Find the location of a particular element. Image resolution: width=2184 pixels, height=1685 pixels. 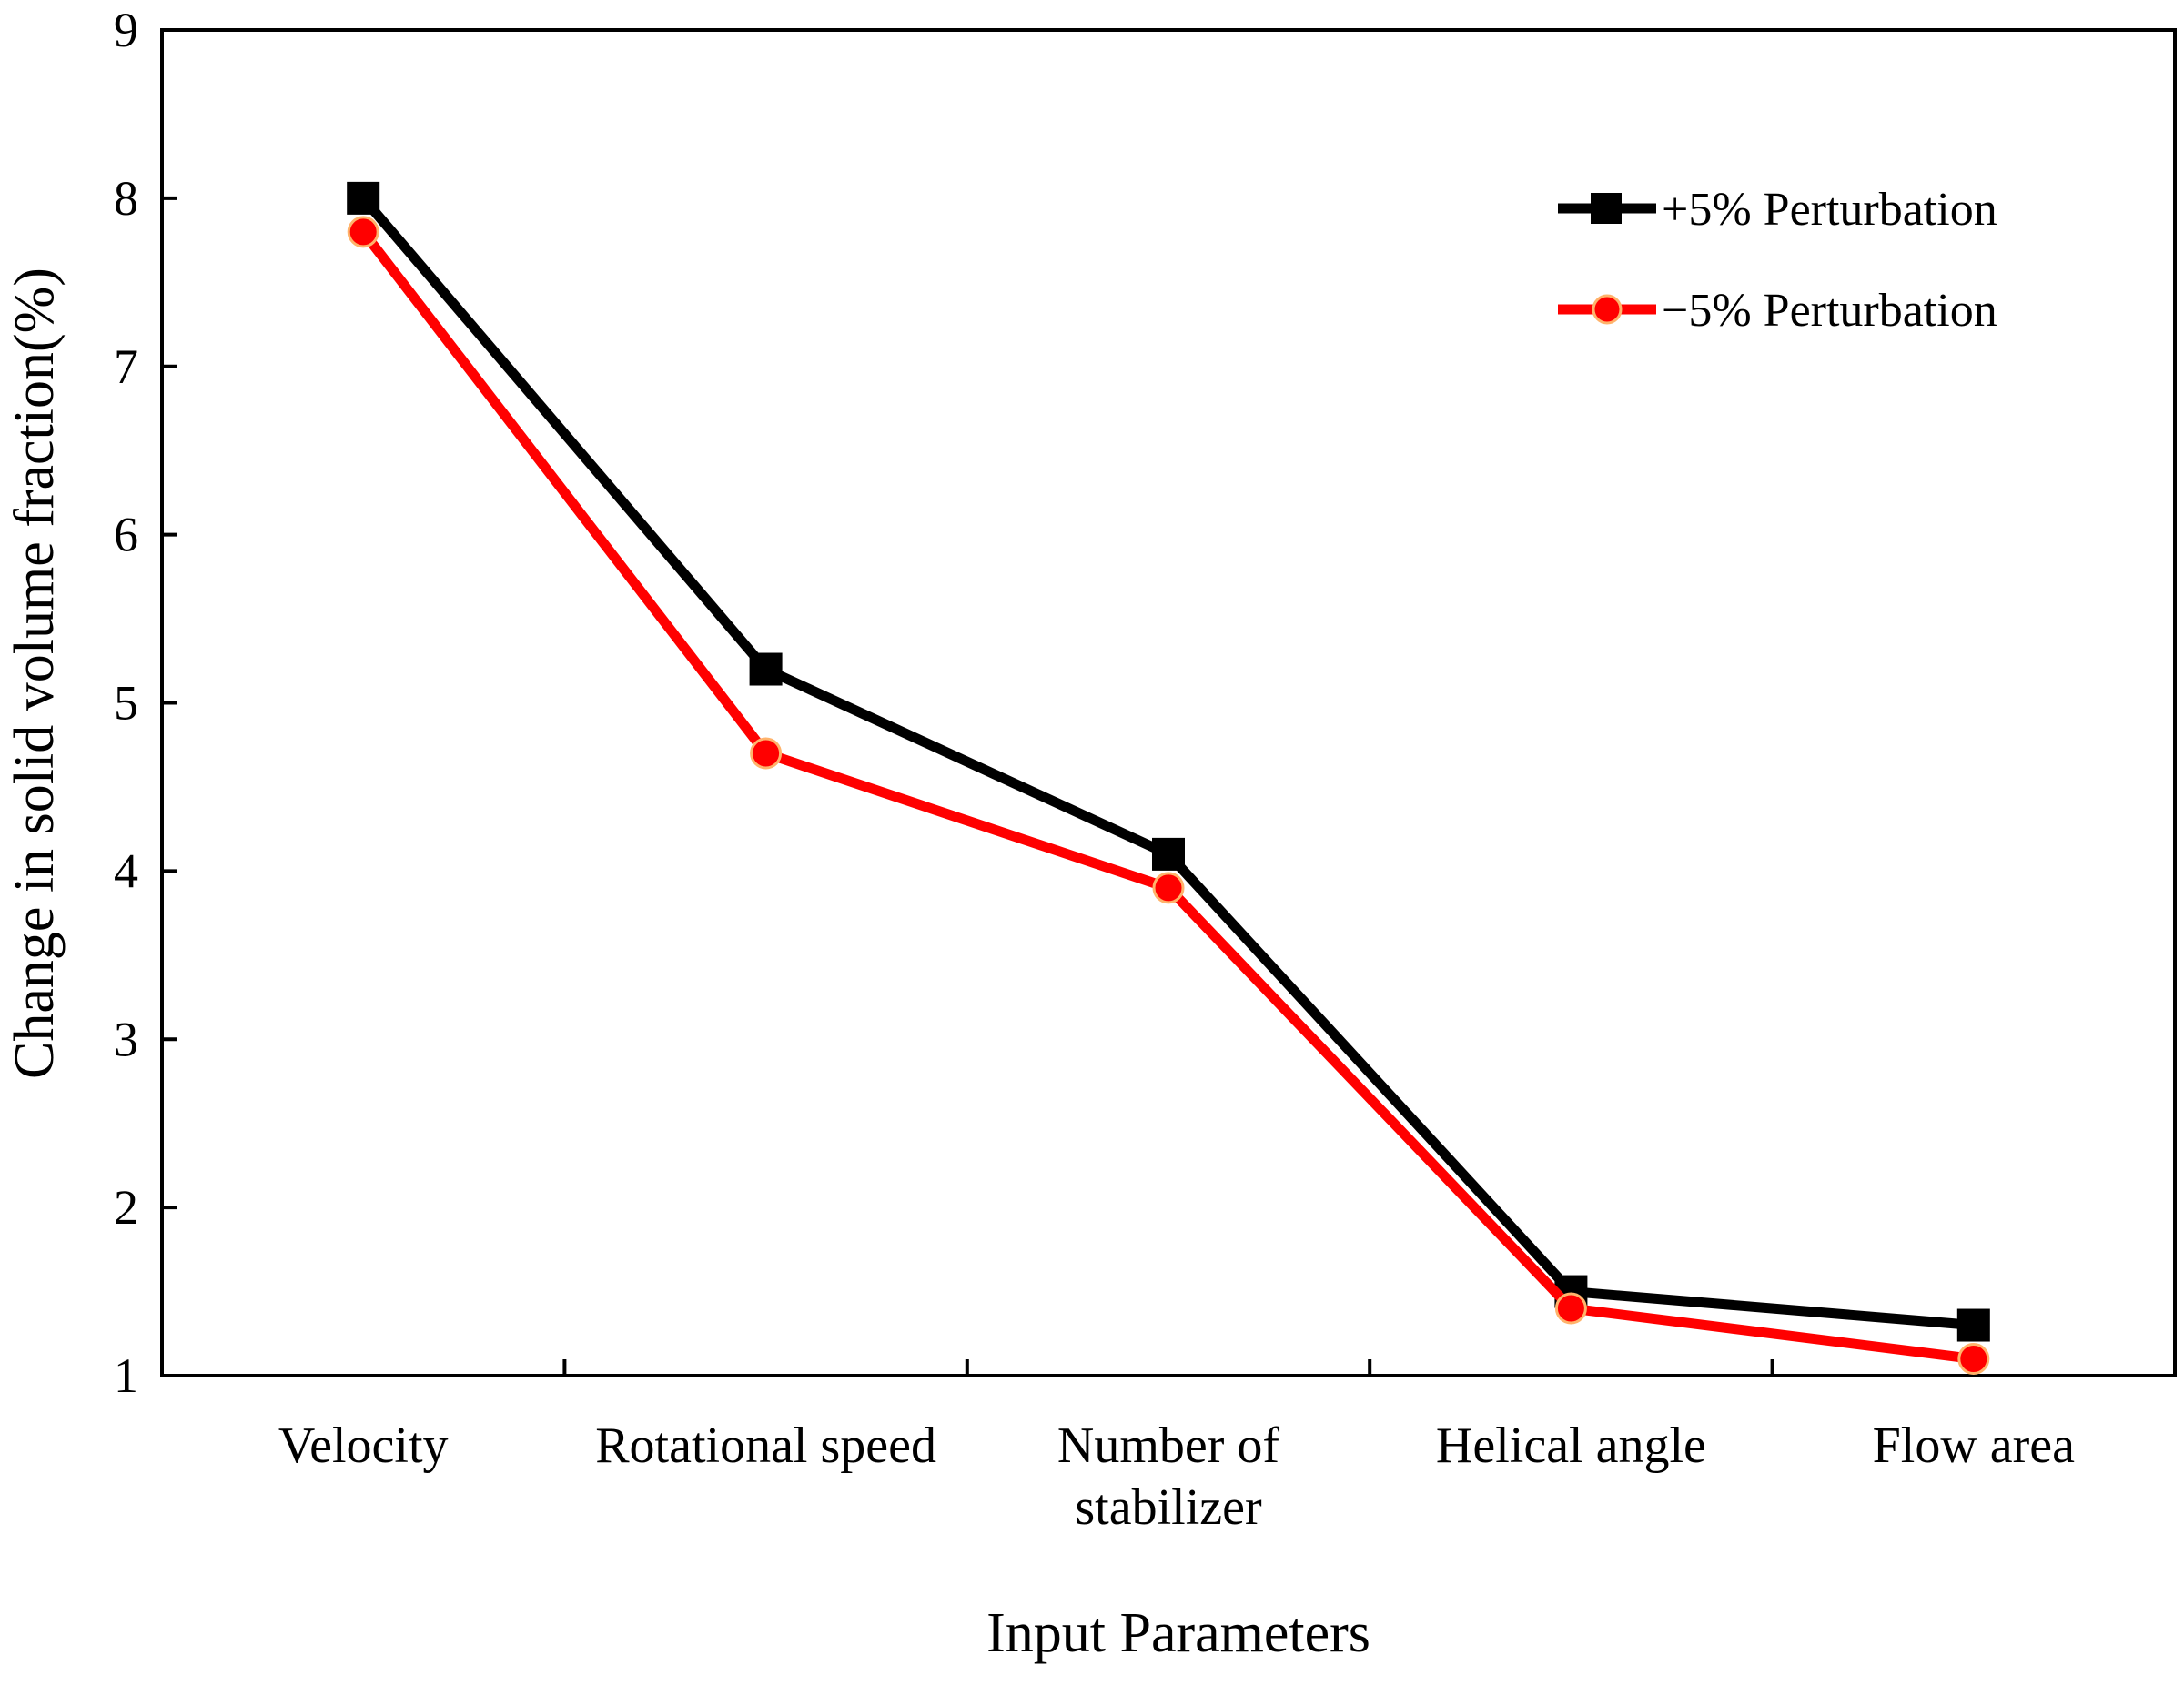

legend-label: −5% Perturbation is located at coordinates (1830, 311).